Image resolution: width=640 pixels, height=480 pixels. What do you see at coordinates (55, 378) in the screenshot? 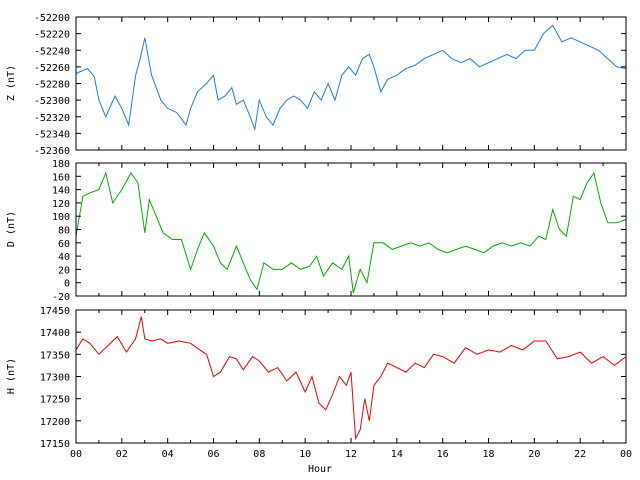
I see `y-tick-label: 17300` at bounding box center [55, 378].